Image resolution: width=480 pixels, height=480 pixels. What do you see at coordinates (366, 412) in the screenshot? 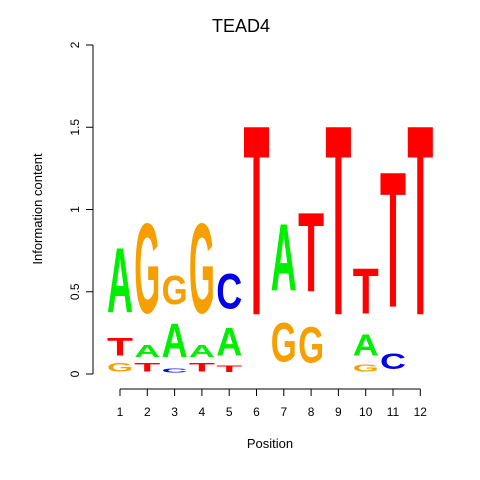
I see `x-tick-label: 10` at bounding box center [366, 412].